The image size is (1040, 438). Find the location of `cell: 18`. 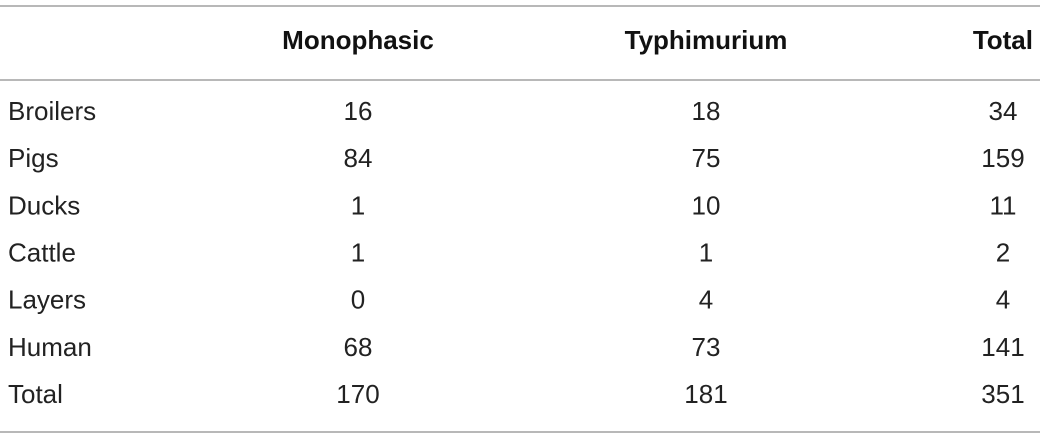

cell: 18 is located at coordinates (706, 111).